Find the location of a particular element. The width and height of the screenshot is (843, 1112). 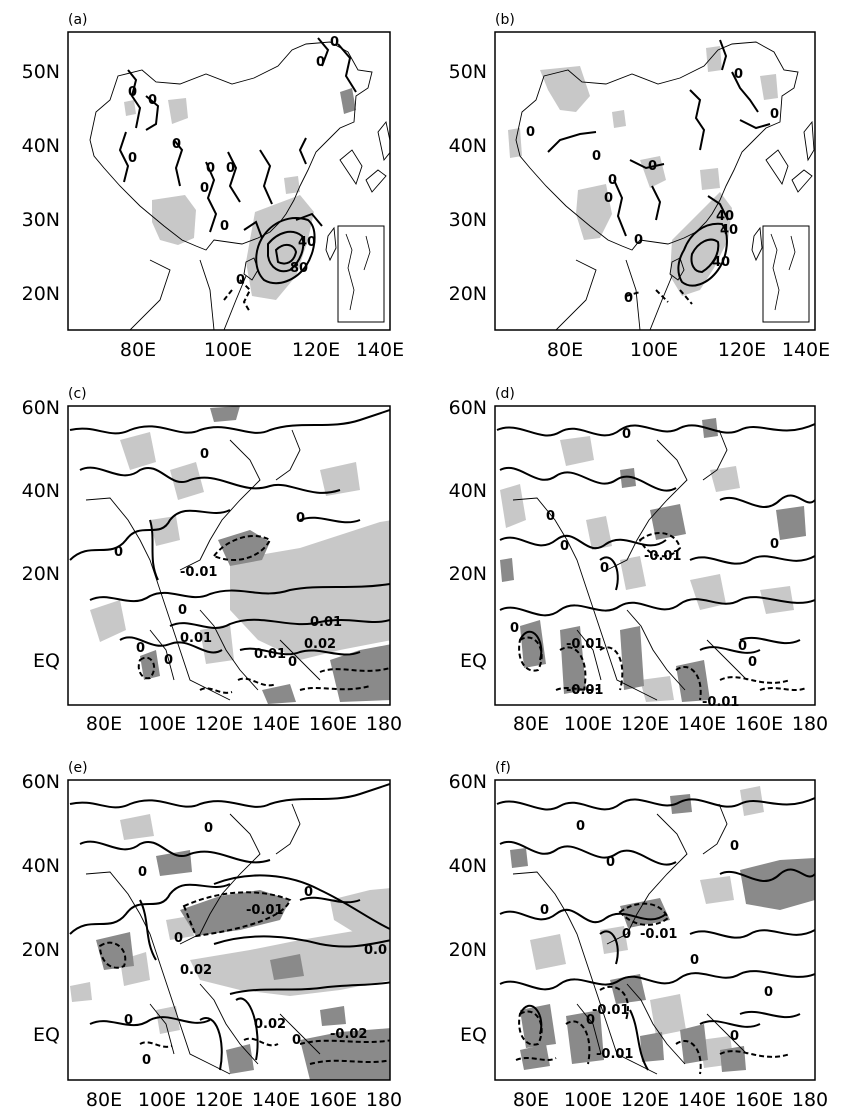

contour-labels: 0 0 0 -0.01 0 0.02 0.0 0.02 0 -0.02 0 0 is located at coordinates (255, 944).